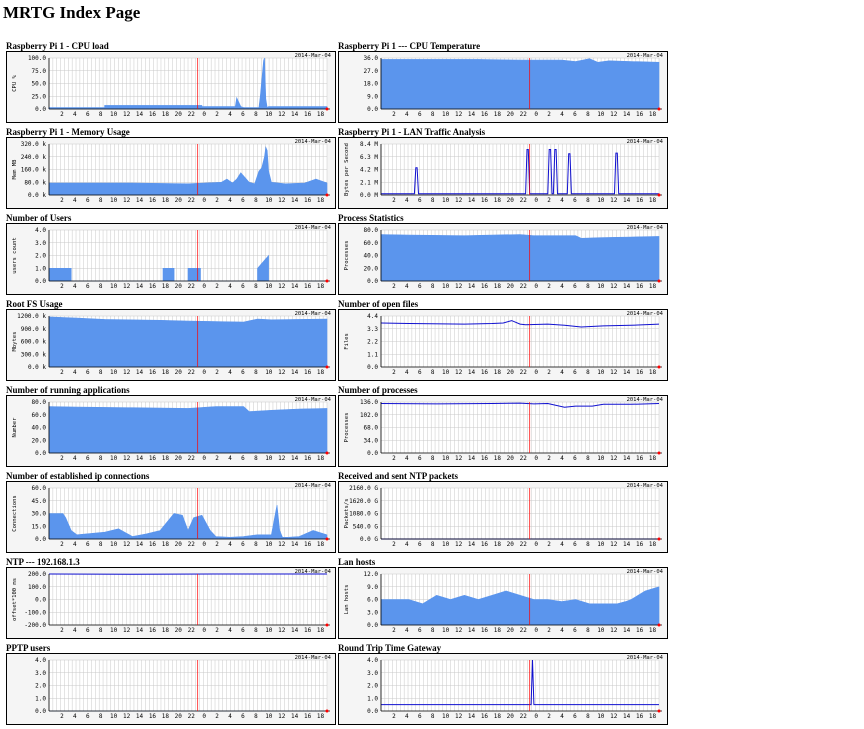  What do you see at coordinates (371, 574) in the screenshot?
I see `y-tick-label: 12.0` at bounding box center [371, 574].